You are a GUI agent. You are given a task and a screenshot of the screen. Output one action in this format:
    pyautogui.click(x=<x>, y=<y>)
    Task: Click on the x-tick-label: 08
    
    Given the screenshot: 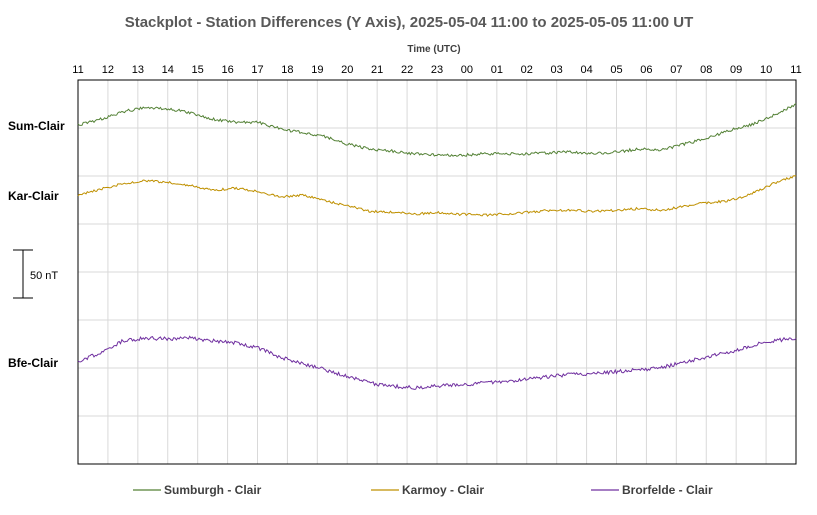 What is the action you would take?
    pyautogui.click(x=706, y=70)
    